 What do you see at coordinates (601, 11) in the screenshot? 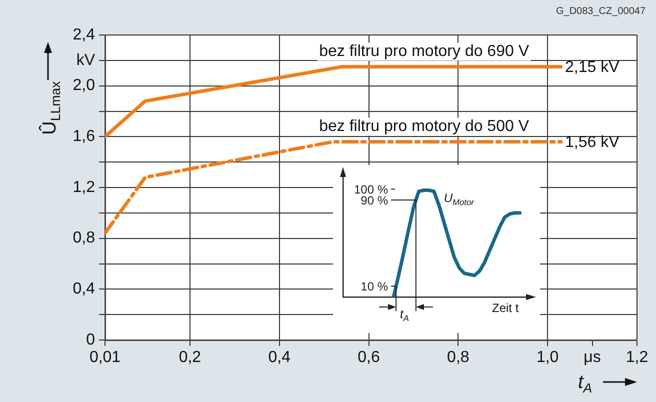
I see `text: G_D083_CZ_00047` at bounding box center [601, 11].